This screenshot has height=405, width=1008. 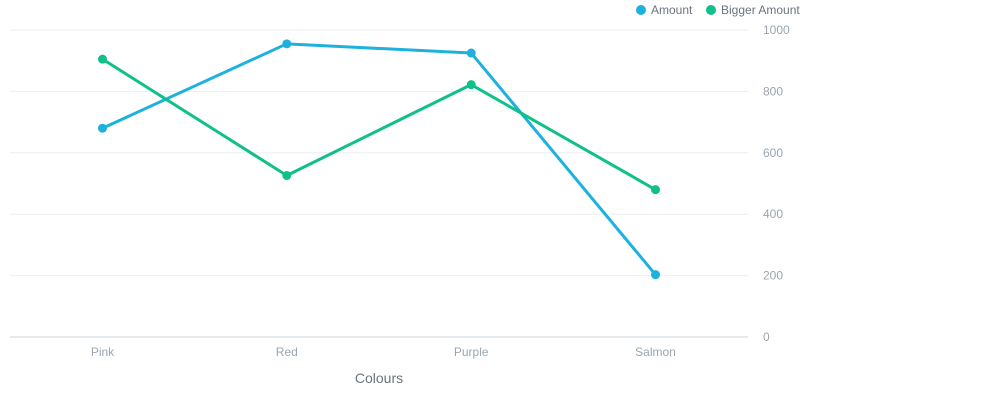 What do you see at coordinates (773, 91) in the screenshot?
I see `y-tick-label: 800` at bounding box center [773, 91].